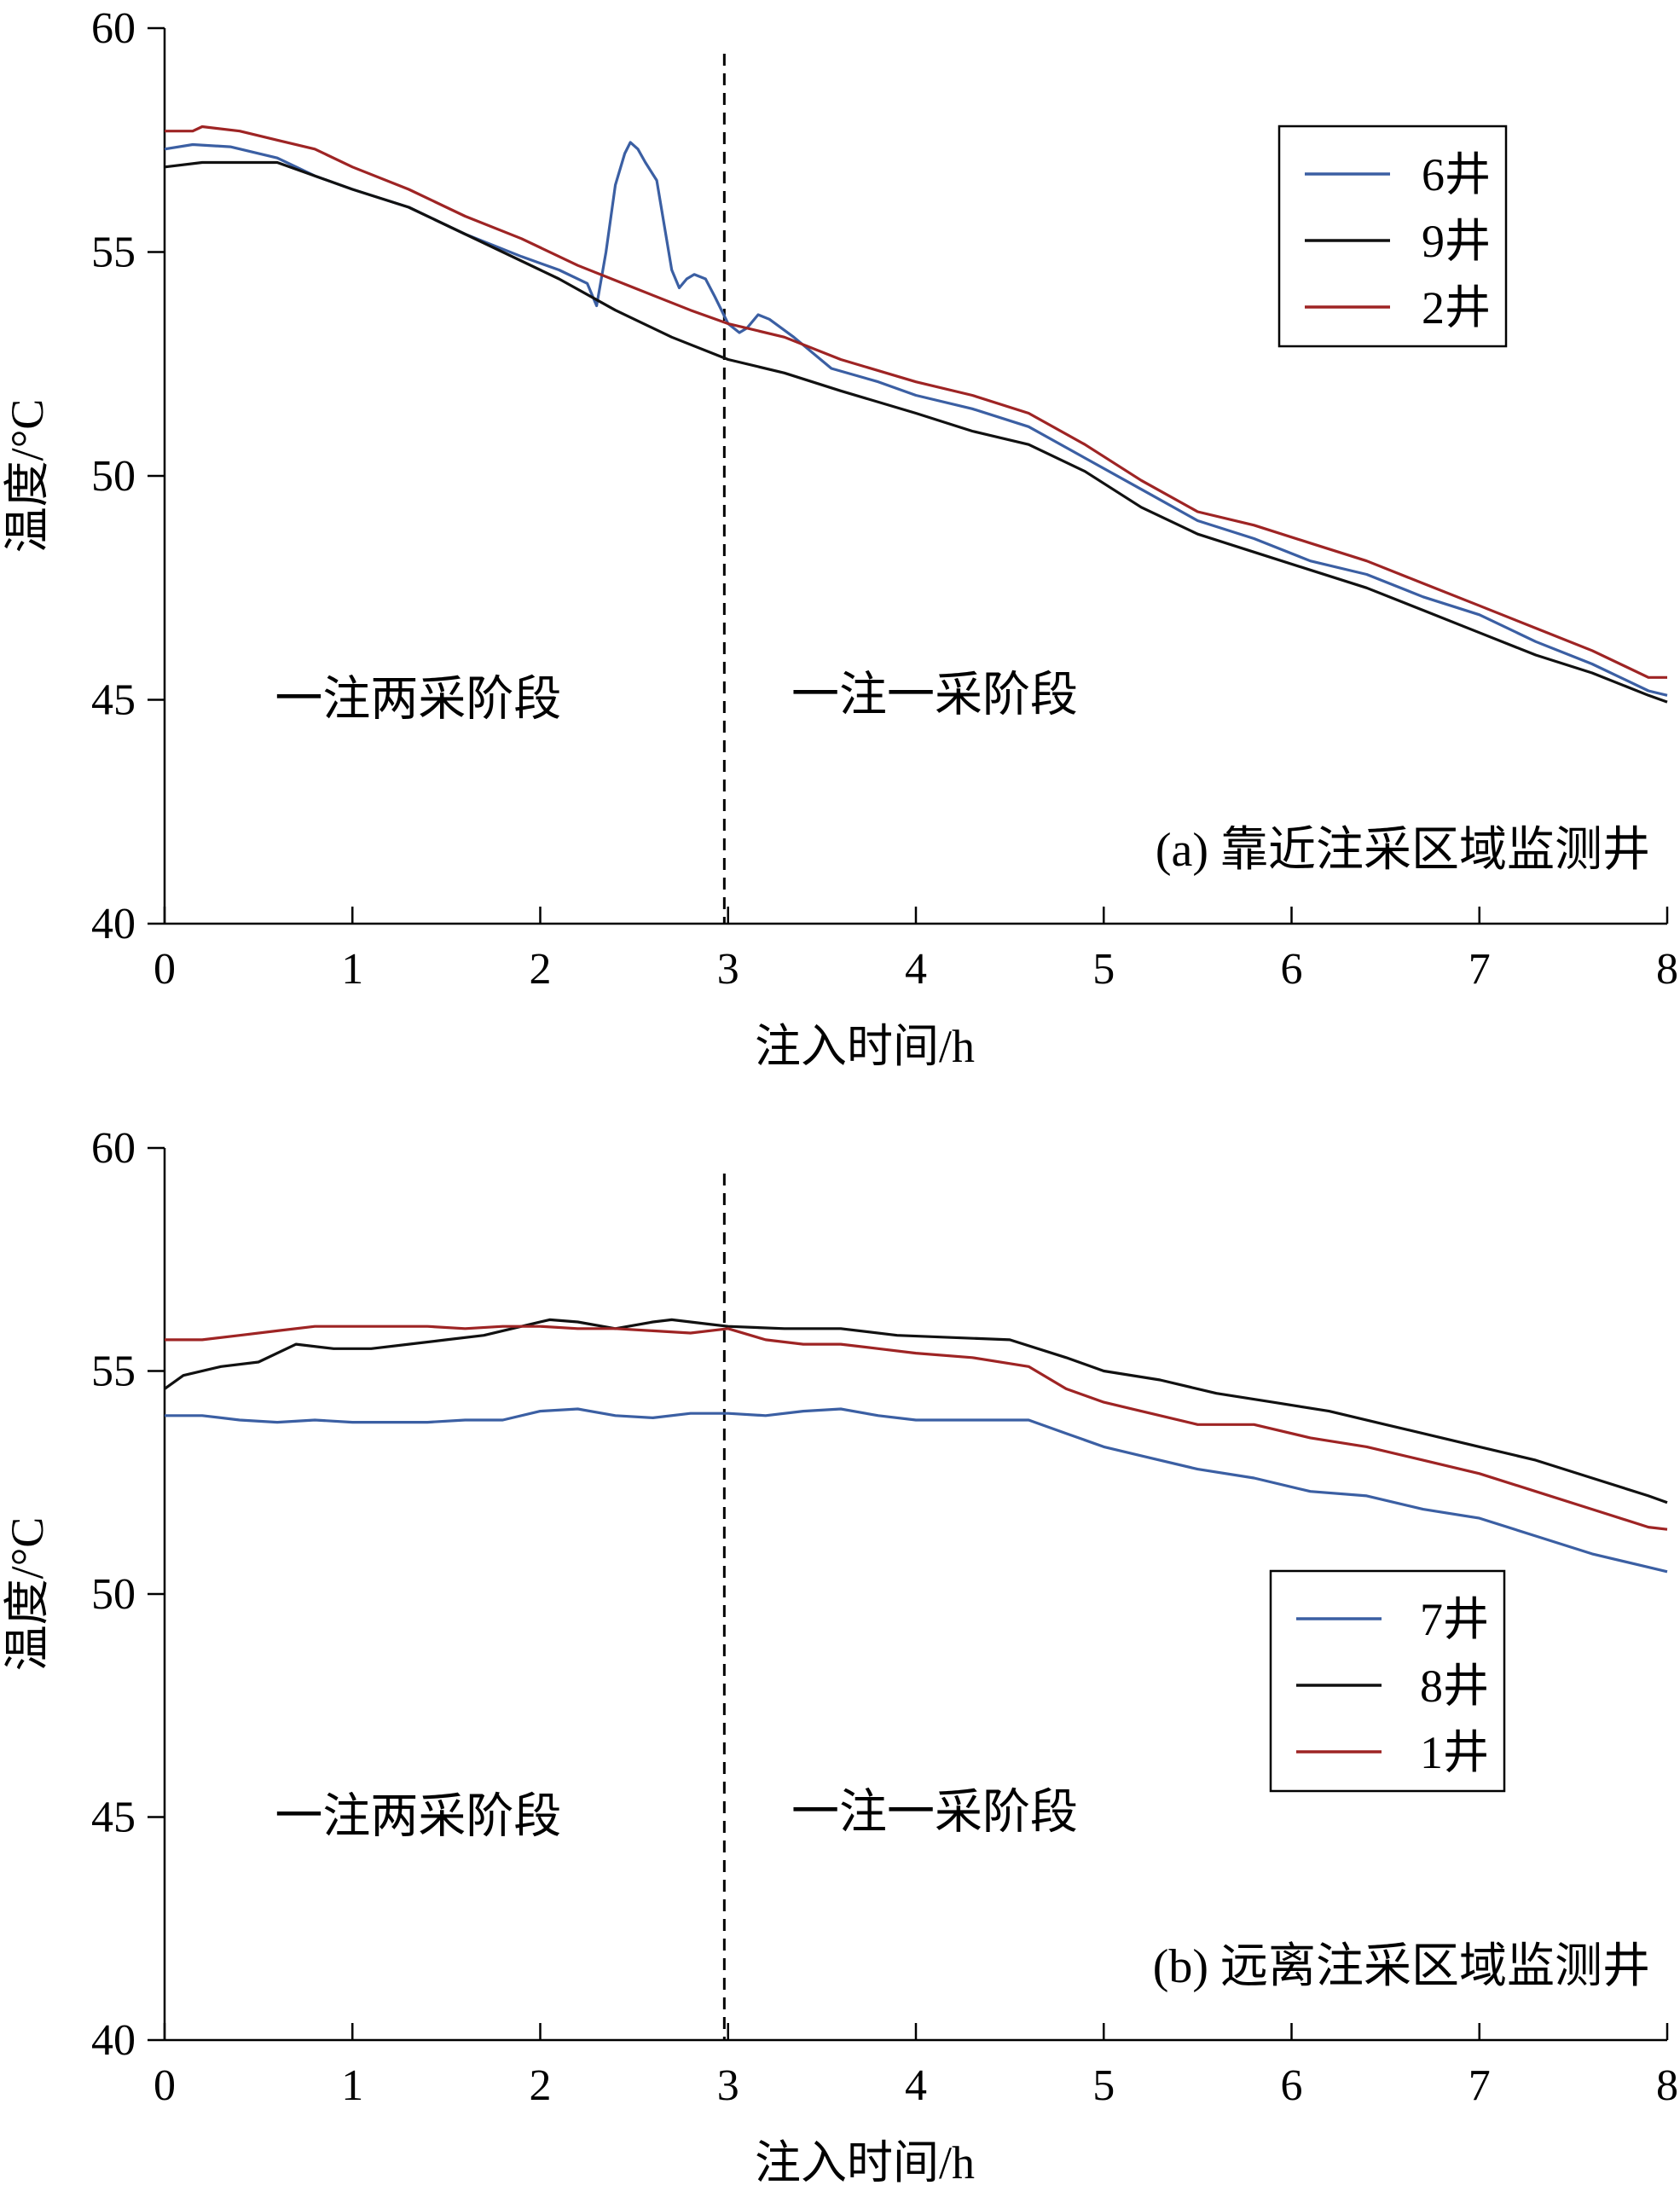 The height and width of the screenshot is (2197, 1680). I want to click on legend-label: 1井, so click(1454, 1753).